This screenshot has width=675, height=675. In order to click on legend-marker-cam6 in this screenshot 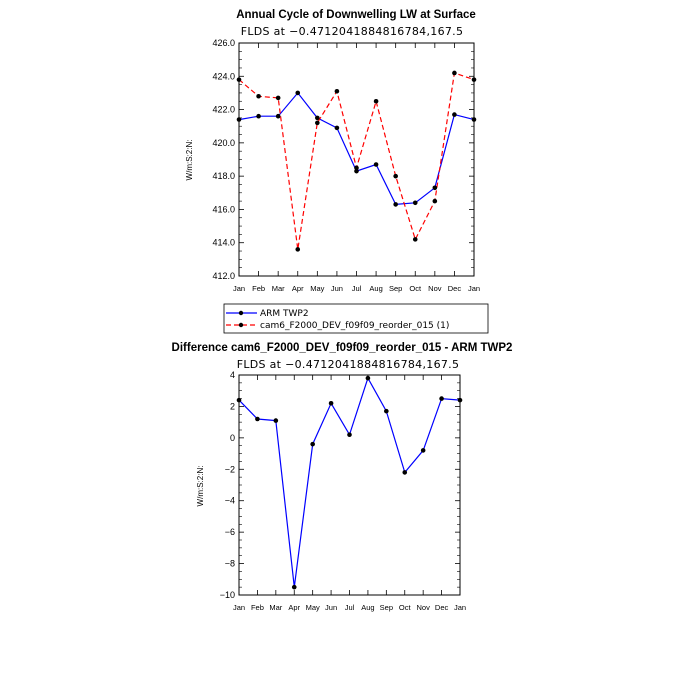, I will do `click(241, 325)`.